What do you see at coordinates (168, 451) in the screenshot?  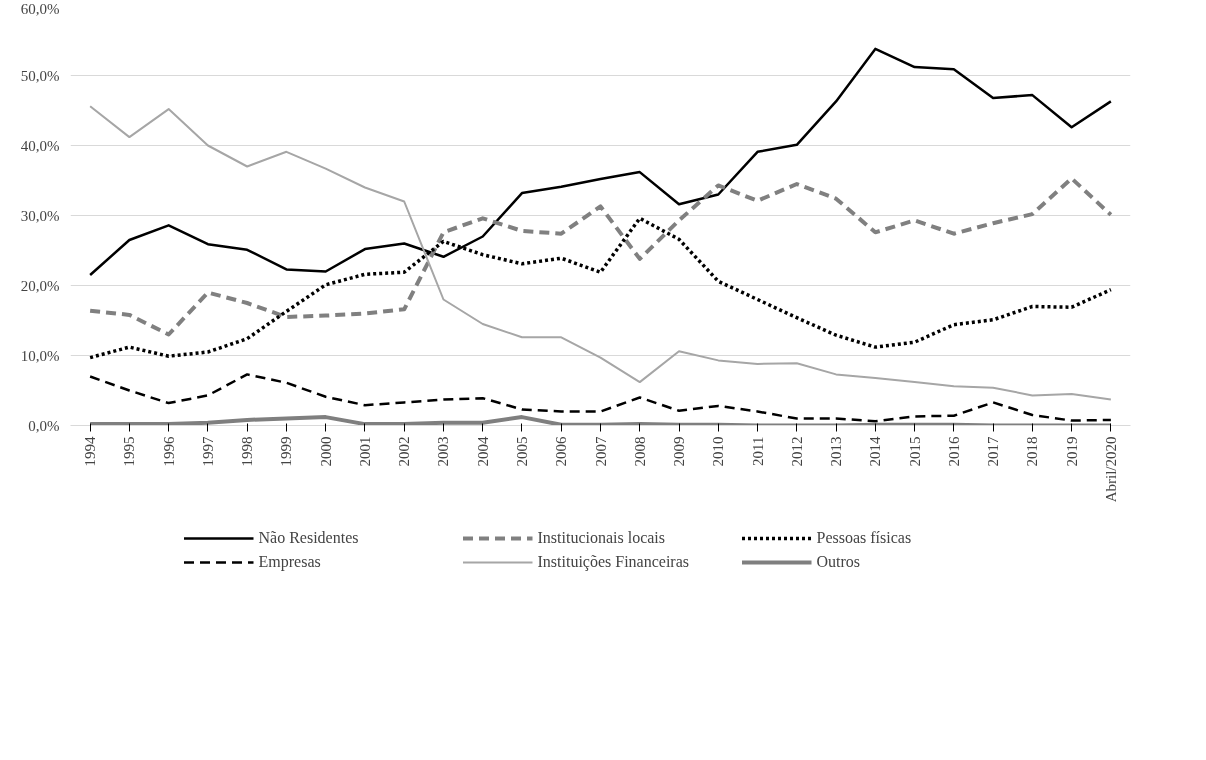 I see `x-tick-label: 1996` at bounding box center [168, 451].